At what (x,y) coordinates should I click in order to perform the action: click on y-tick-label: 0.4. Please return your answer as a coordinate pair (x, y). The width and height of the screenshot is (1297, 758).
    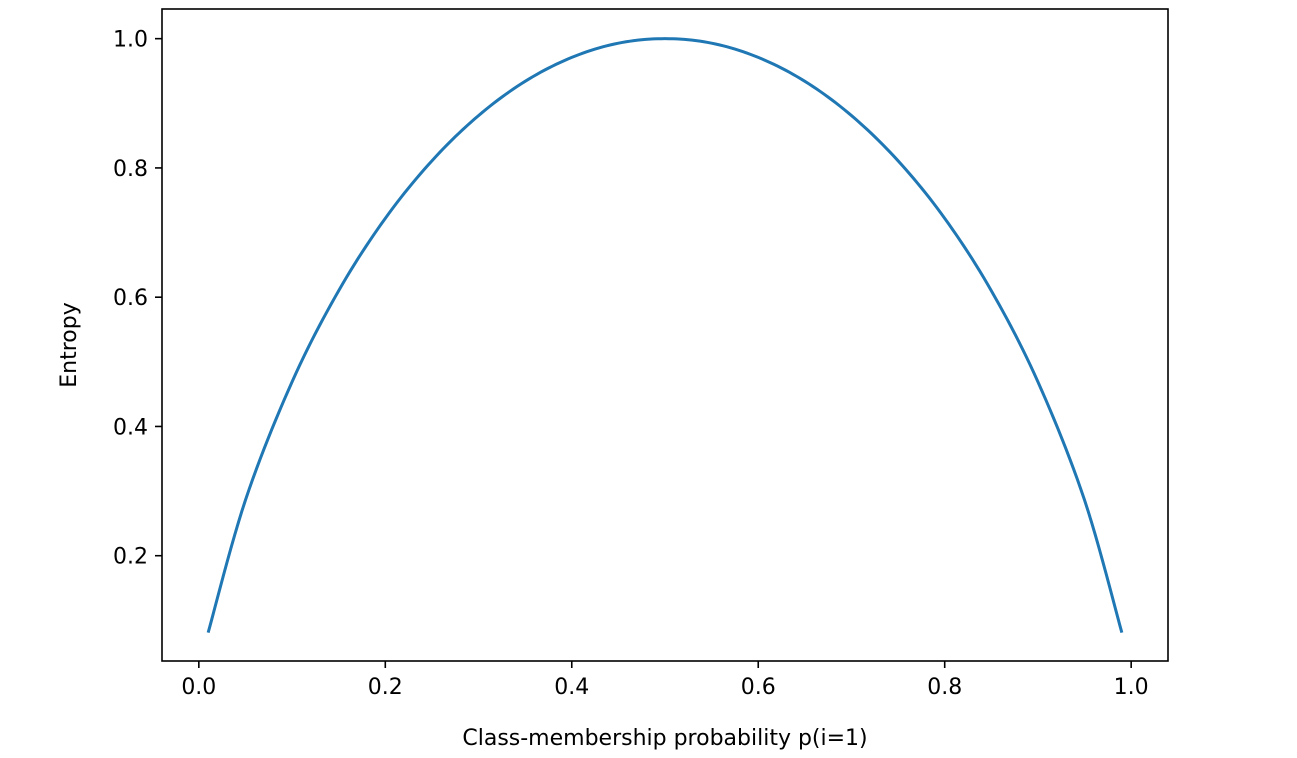
    Looking at the image, I should click on (130, 427).